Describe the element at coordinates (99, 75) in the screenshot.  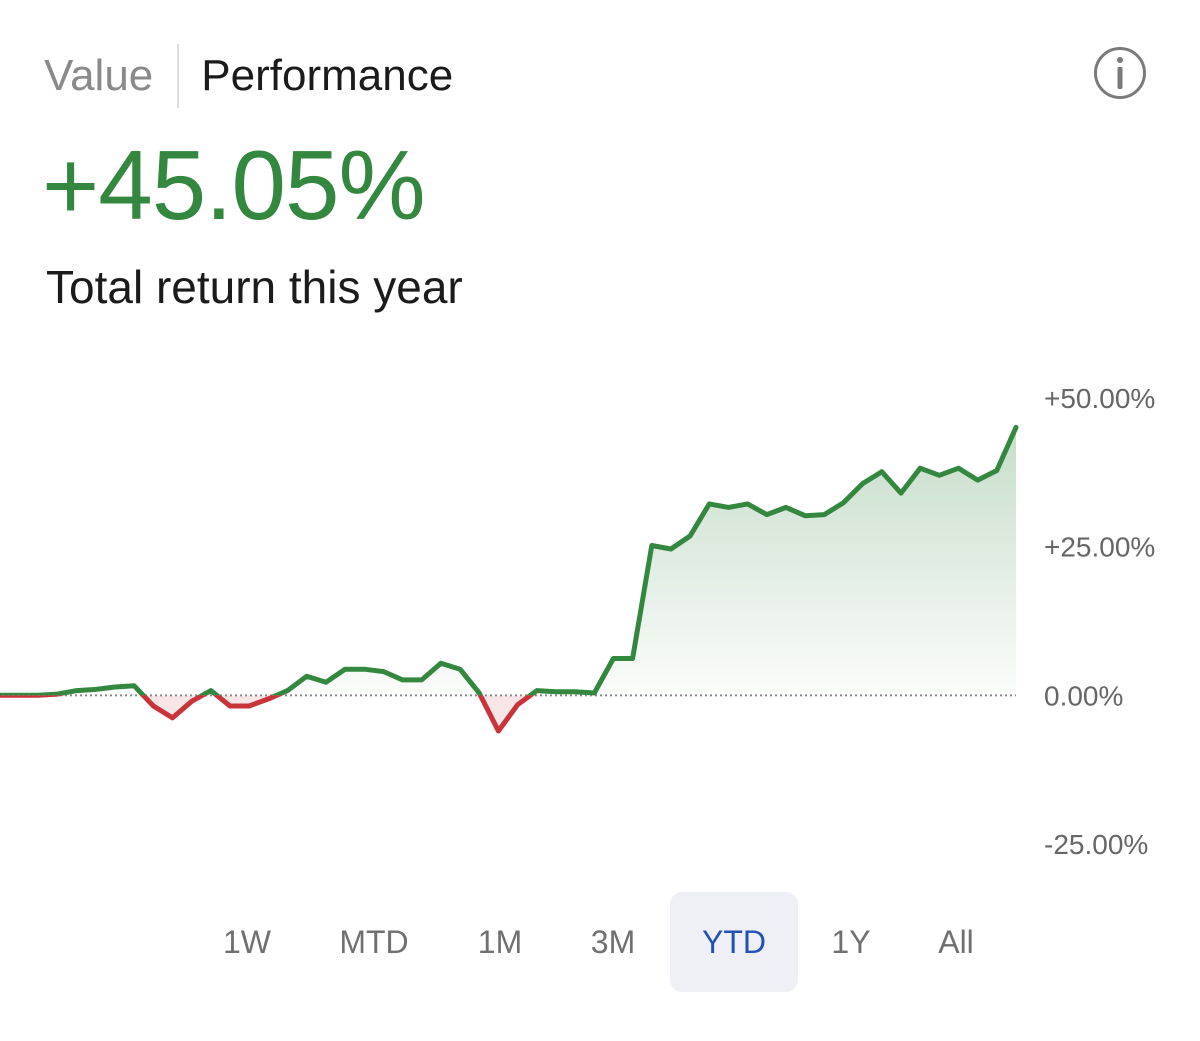
I see `tab-value: Value` at that location.